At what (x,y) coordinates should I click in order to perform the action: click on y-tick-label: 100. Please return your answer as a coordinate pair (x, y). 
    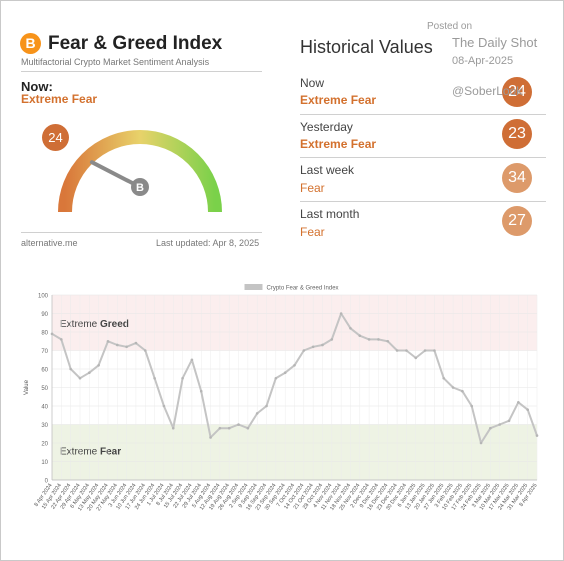
    Looking at the image, I should click on (43, 297).